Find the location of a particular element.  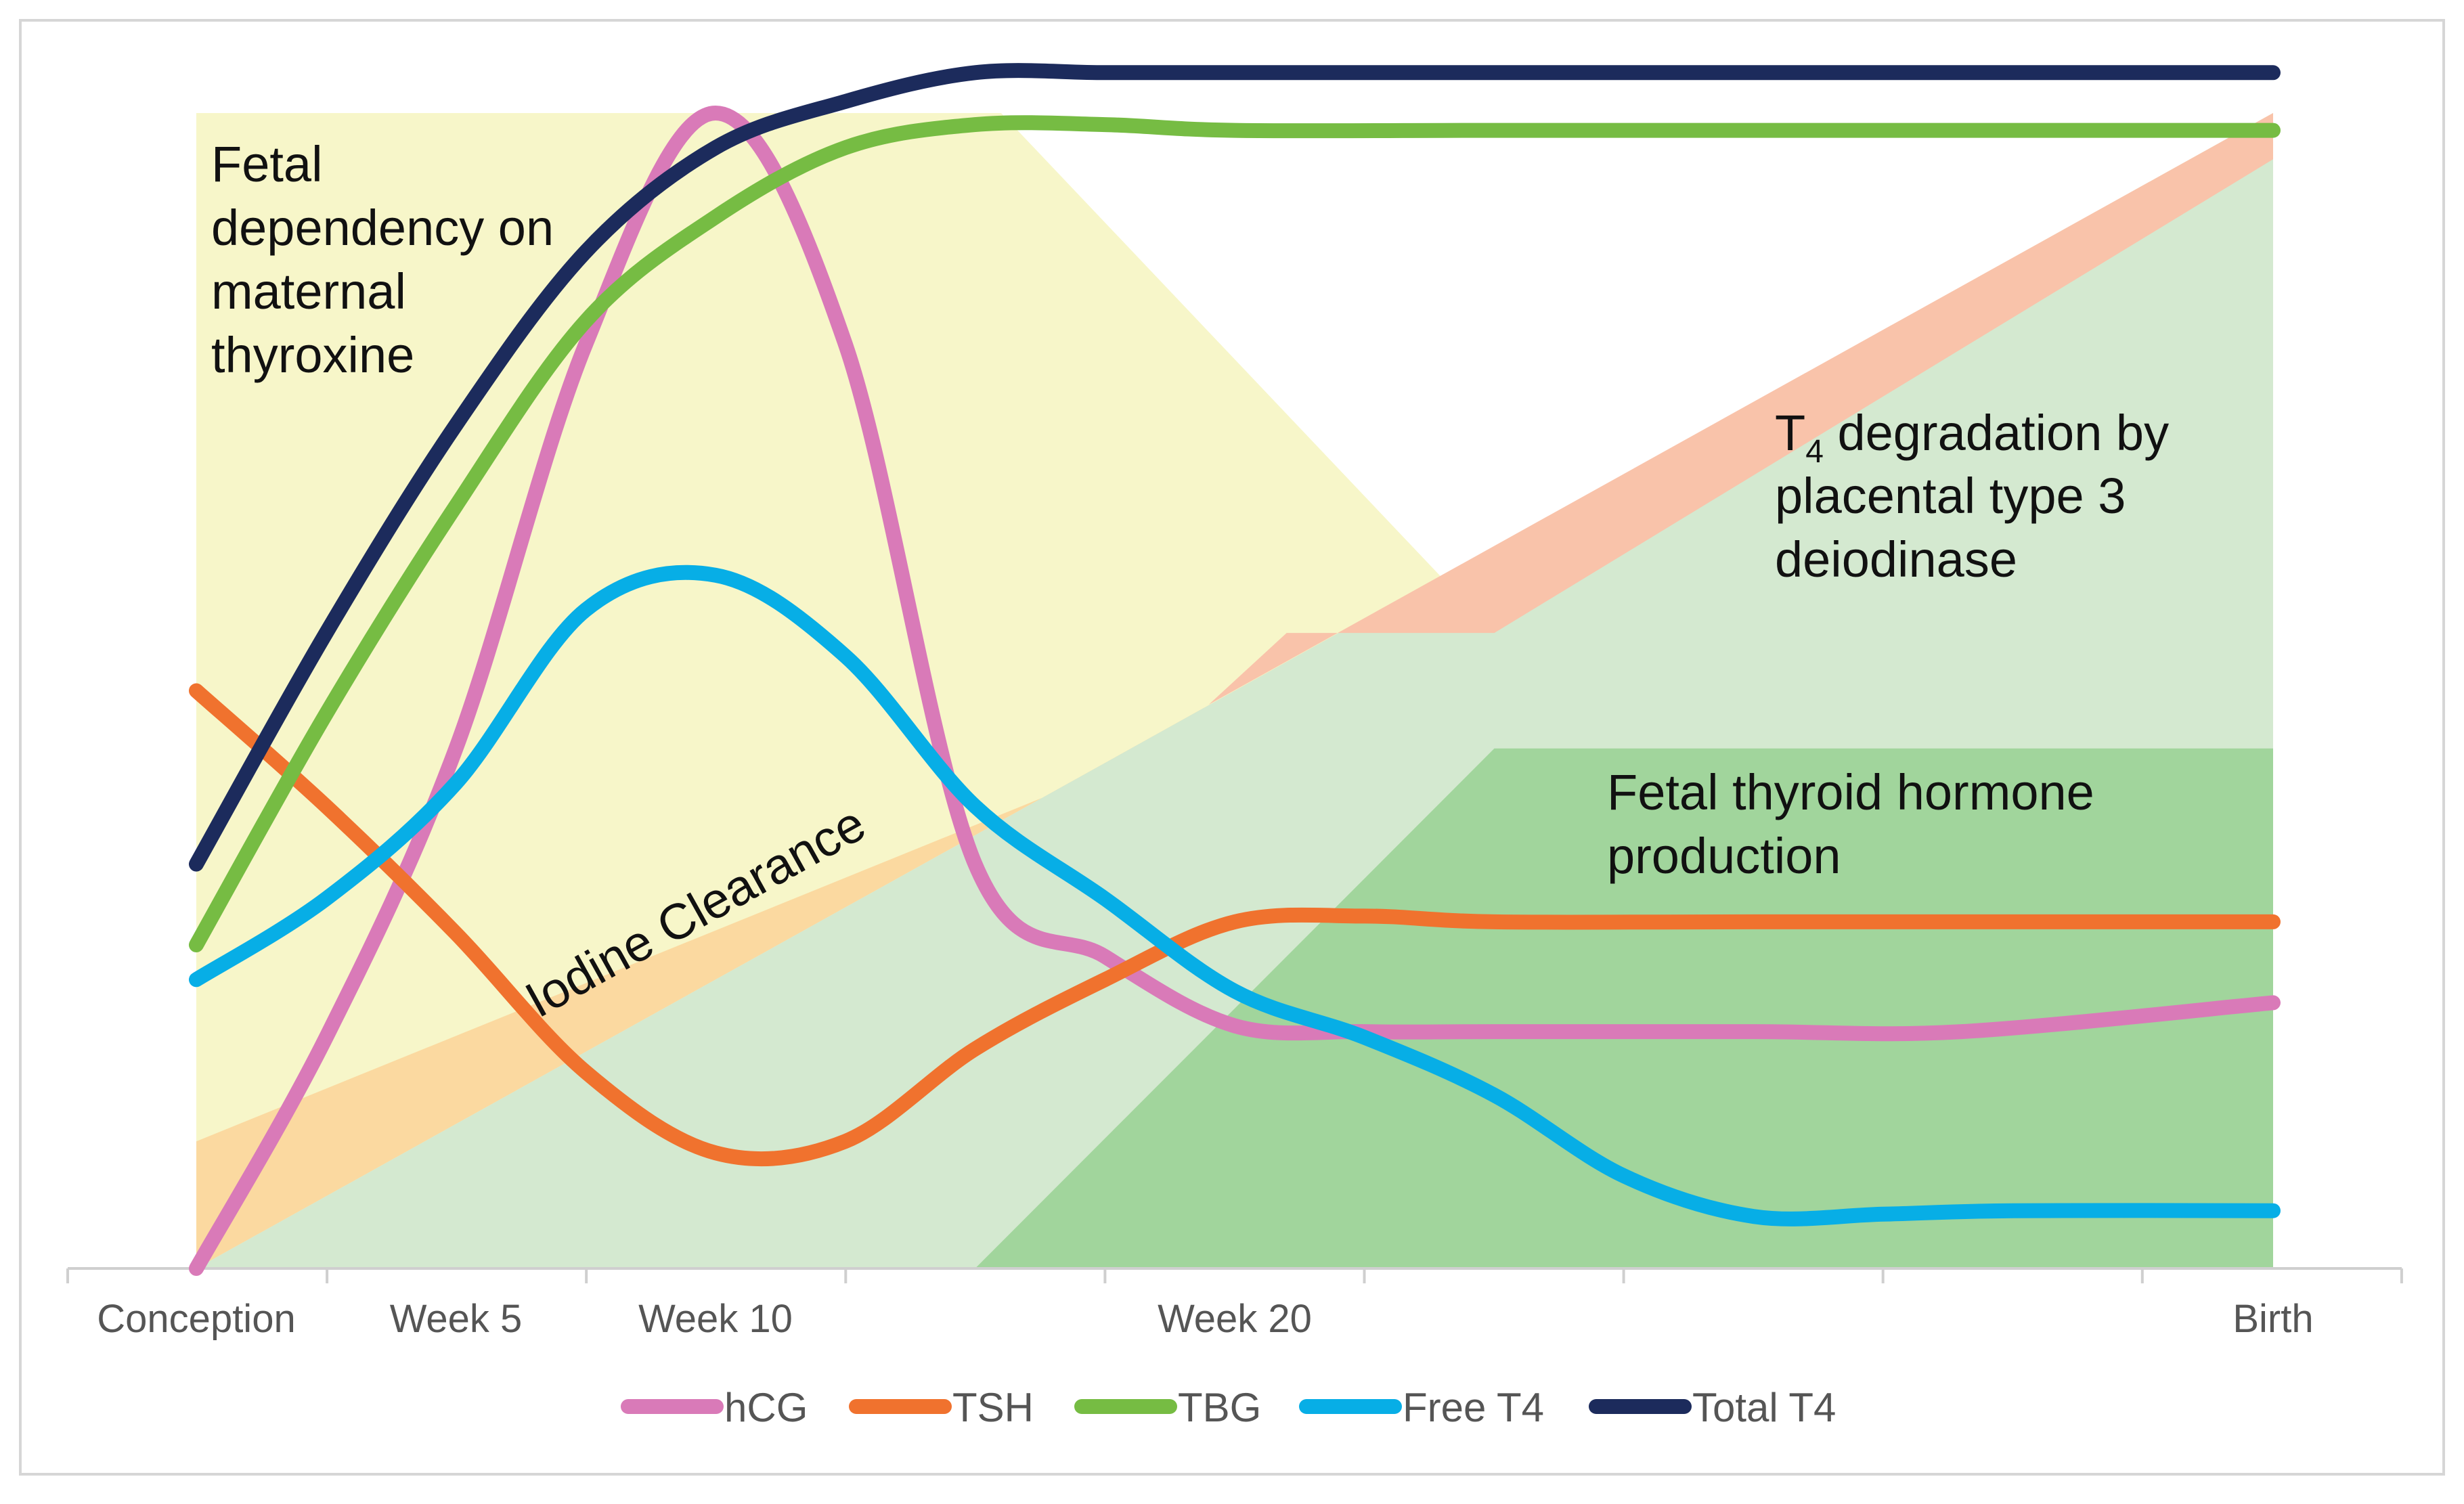

label-fetal-dependency: dependency on is located at coordinates (383, 228).